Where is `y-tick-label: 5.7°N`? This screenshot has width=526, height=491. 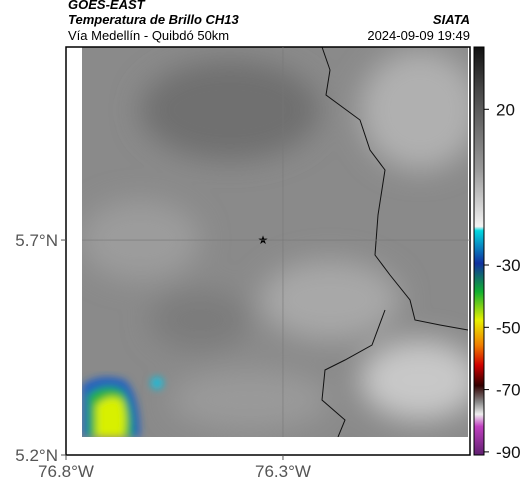
y-tick-label: 5.7°N is located at coordinates (36, 240).